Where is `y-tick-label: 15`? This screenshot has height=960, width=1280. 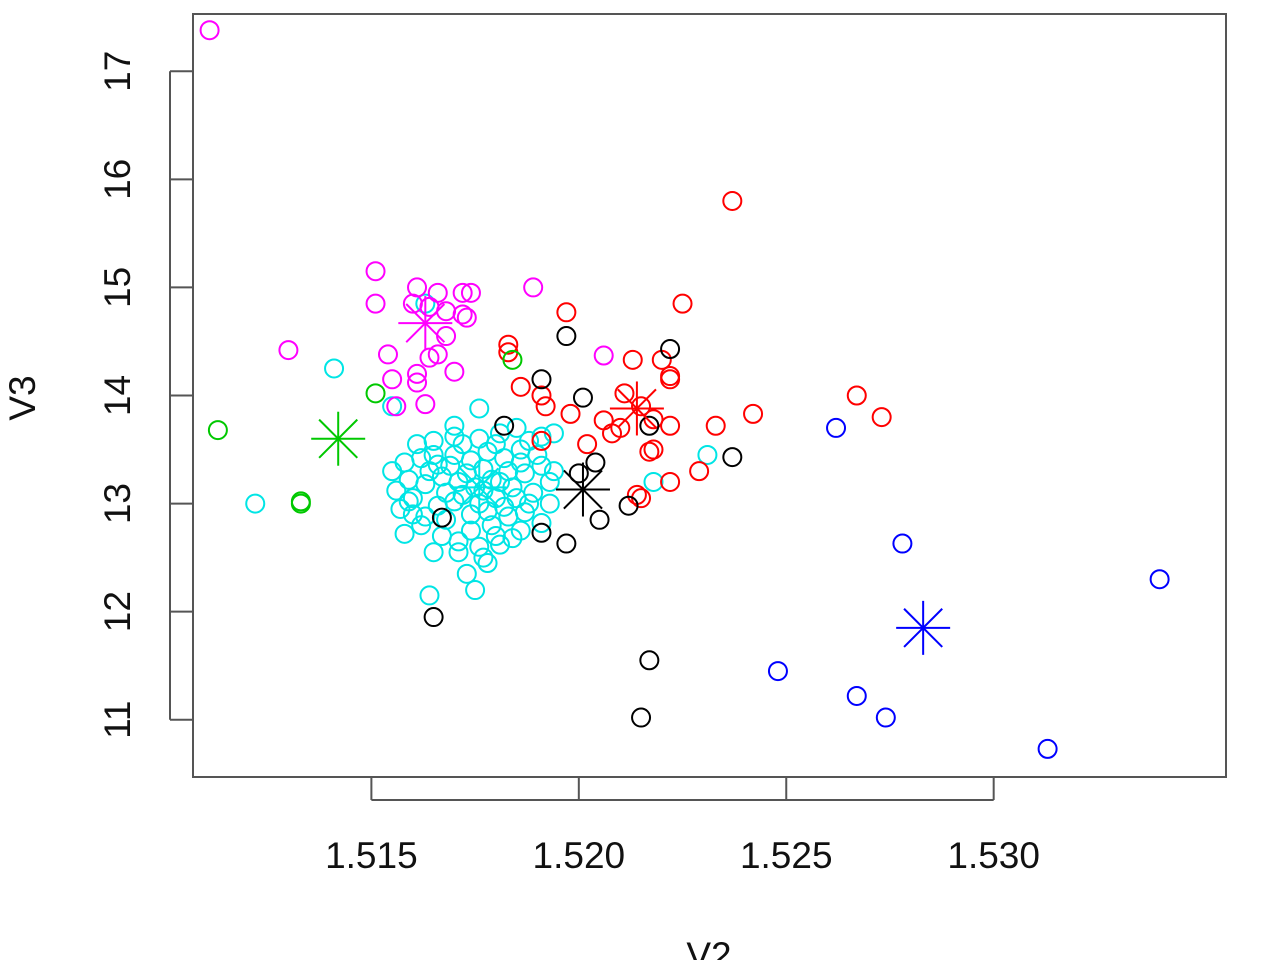 y-tick-label: 15 is located at coordinates (117, 287).